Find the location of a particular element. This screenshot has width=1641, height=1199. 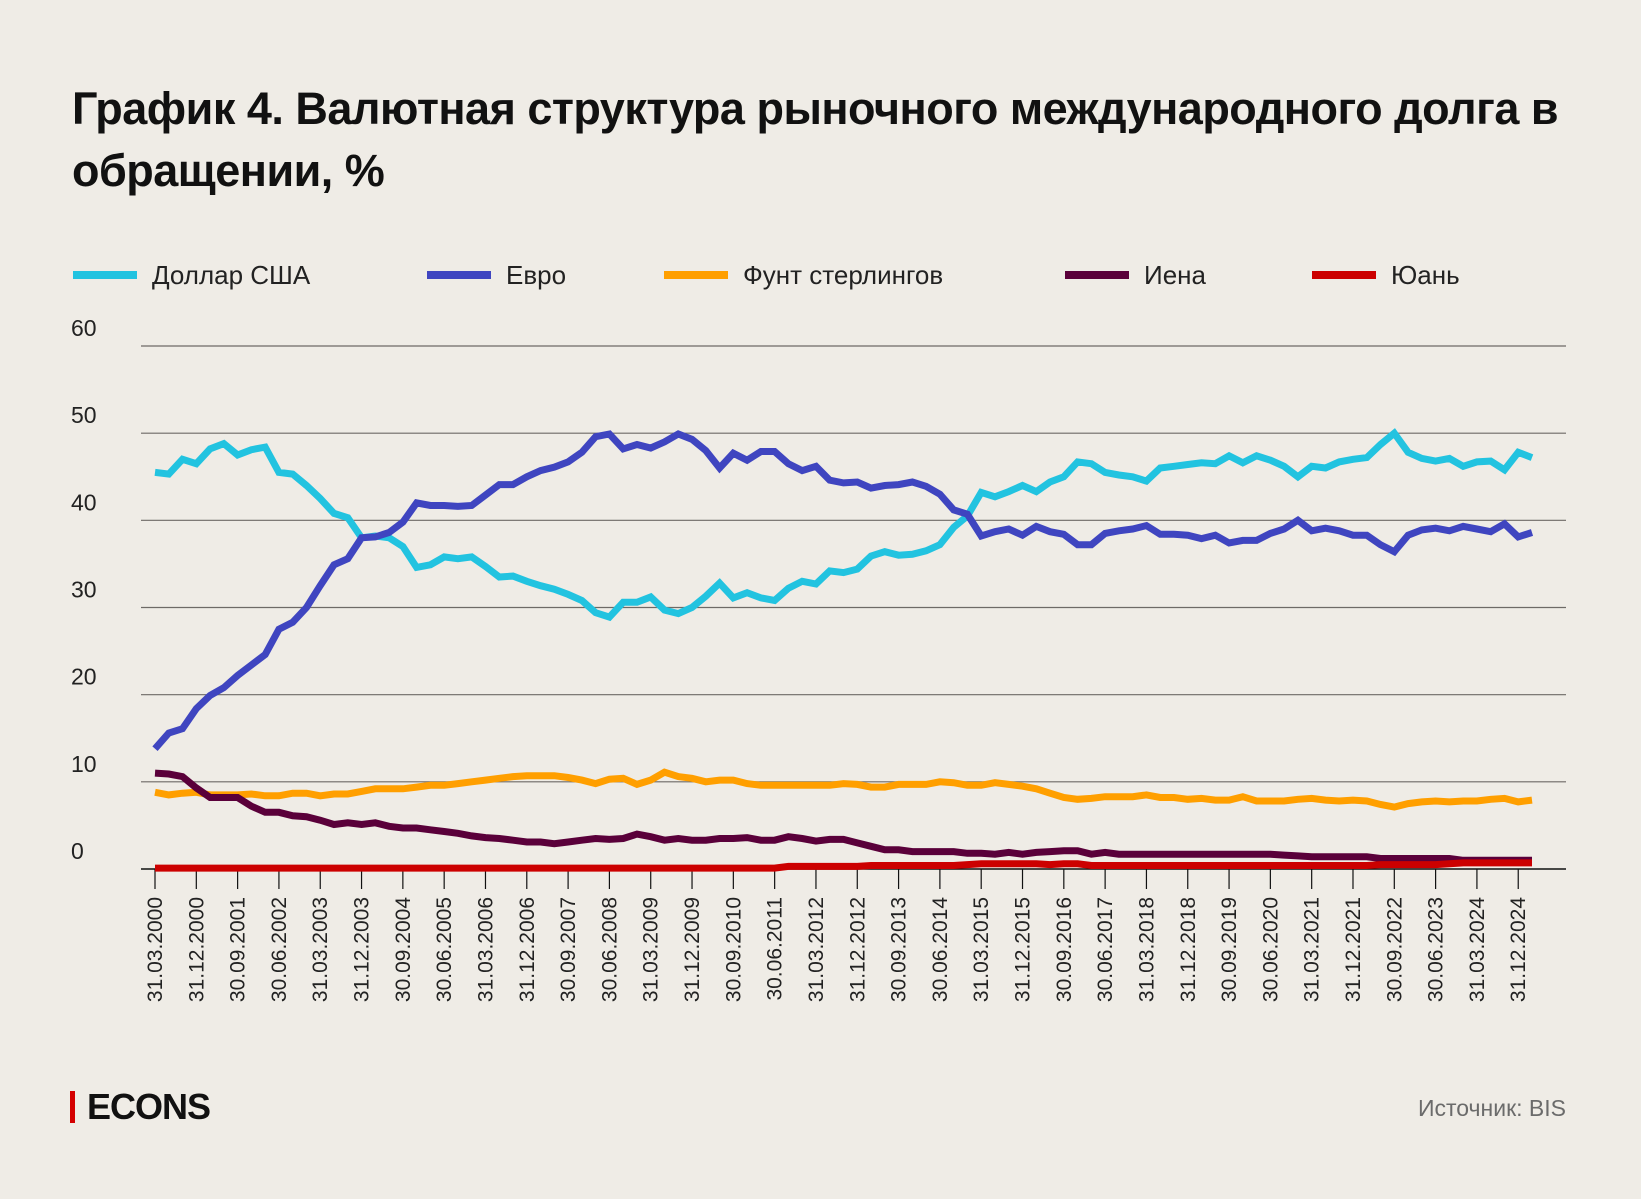

x-tick-label: 31.03.2012 is located at coordinates (816, 949).